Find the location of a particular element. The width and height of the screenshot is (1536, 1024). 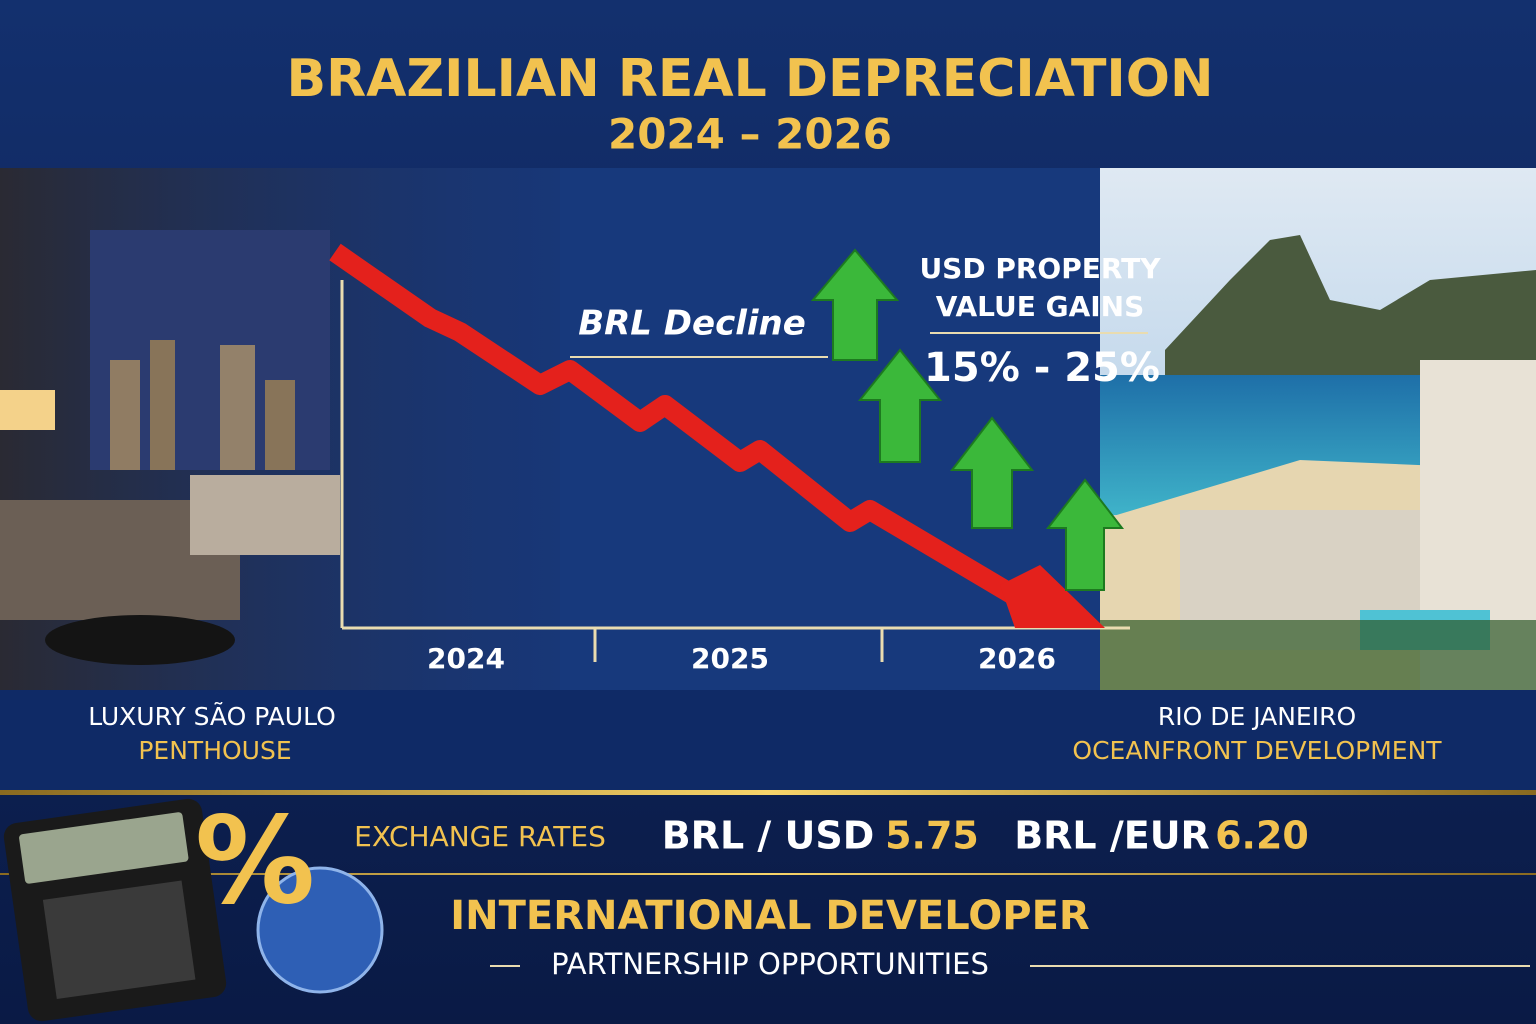

gains-label: USD PROPERTY is located at coordinates (1040, 268).